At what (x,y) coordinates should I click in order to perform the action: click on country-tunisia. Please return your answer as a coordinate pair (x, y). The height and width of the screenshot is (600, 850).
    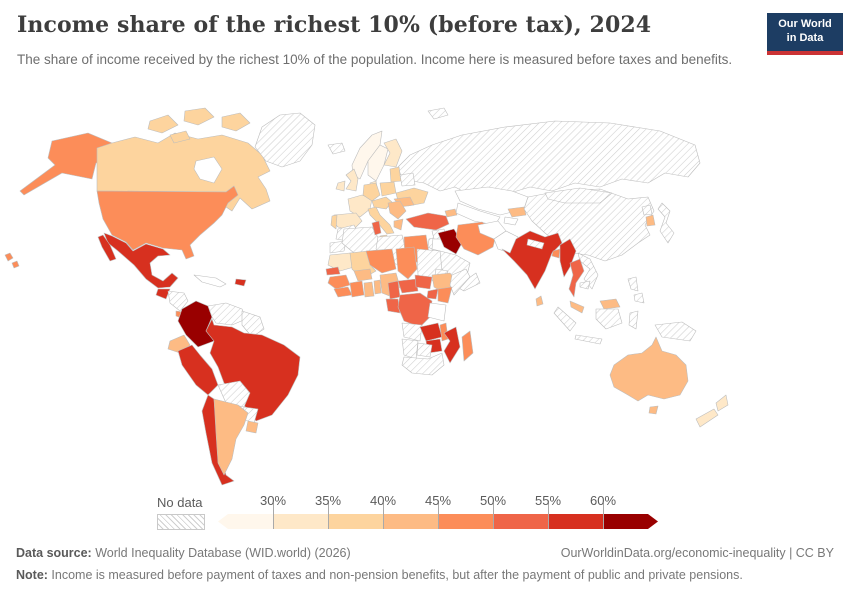
    Looking at the image, I should click on (376, 228).